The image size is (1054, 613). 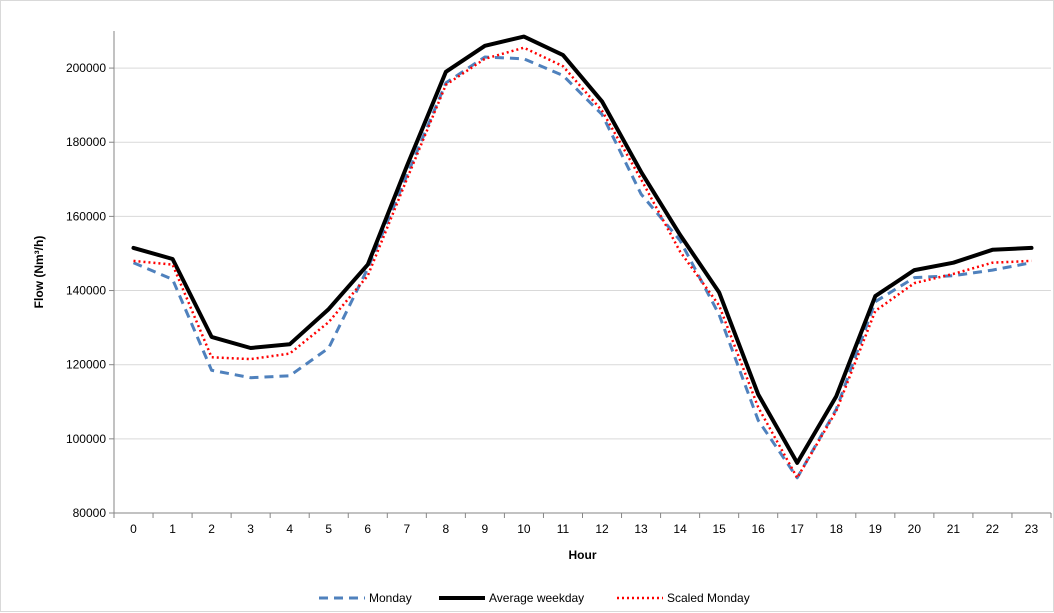 I want to click on x-tick-label: 23, so click(x=1032, y=529).